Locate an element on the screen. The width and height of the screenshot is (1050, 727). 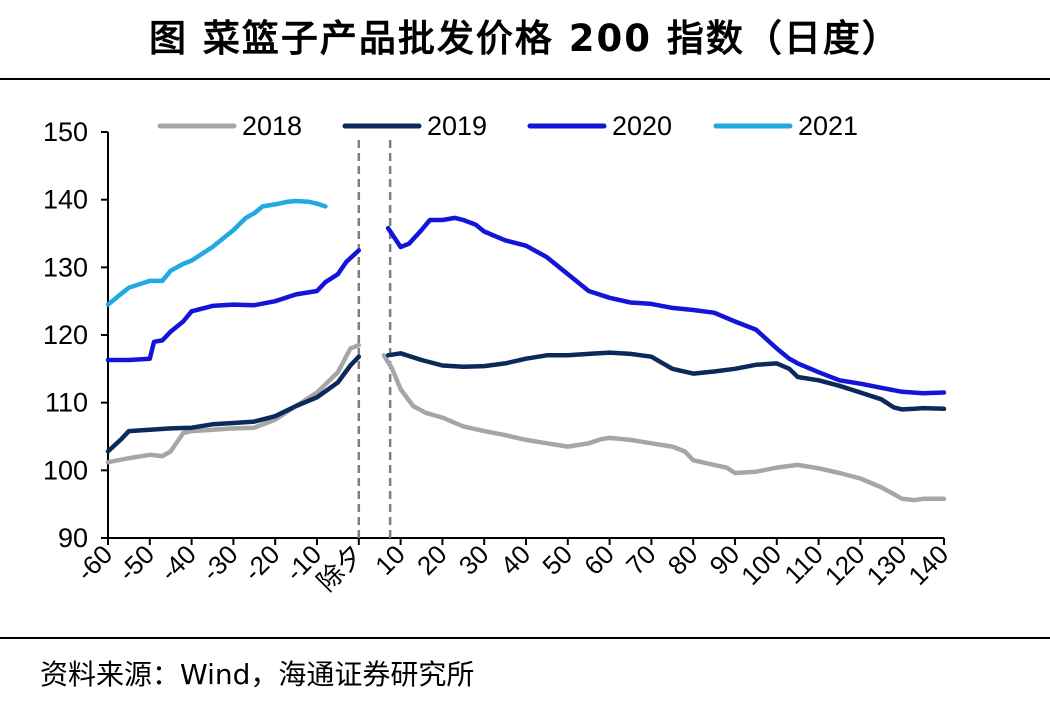
x-tick-label: 120 is located at coordinates (845, 565).